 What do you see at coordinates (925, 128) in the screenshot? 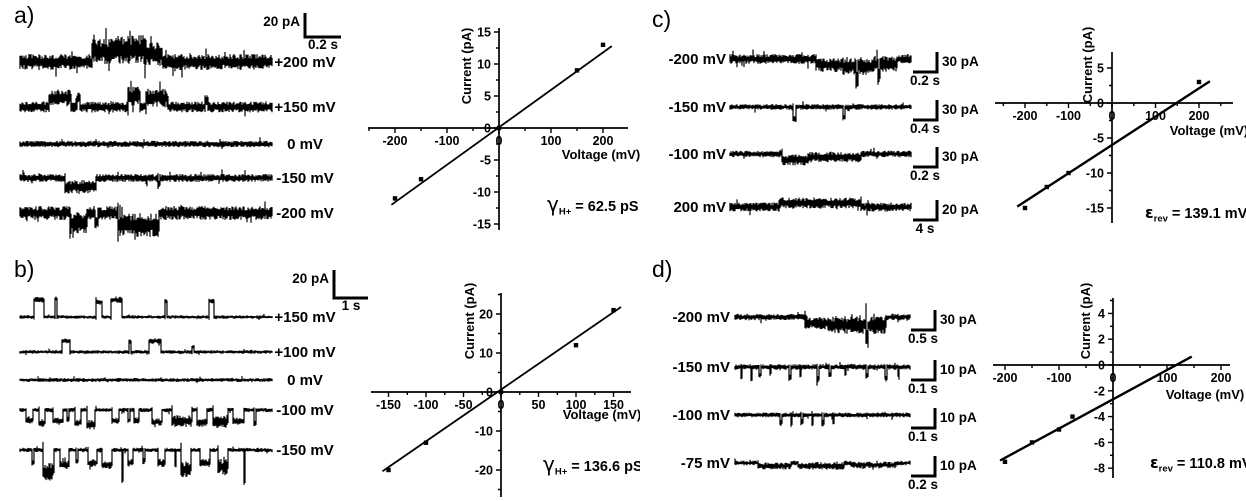
I see `scalebar-time-label: 0.4 s` at bounding box center [925, 128].